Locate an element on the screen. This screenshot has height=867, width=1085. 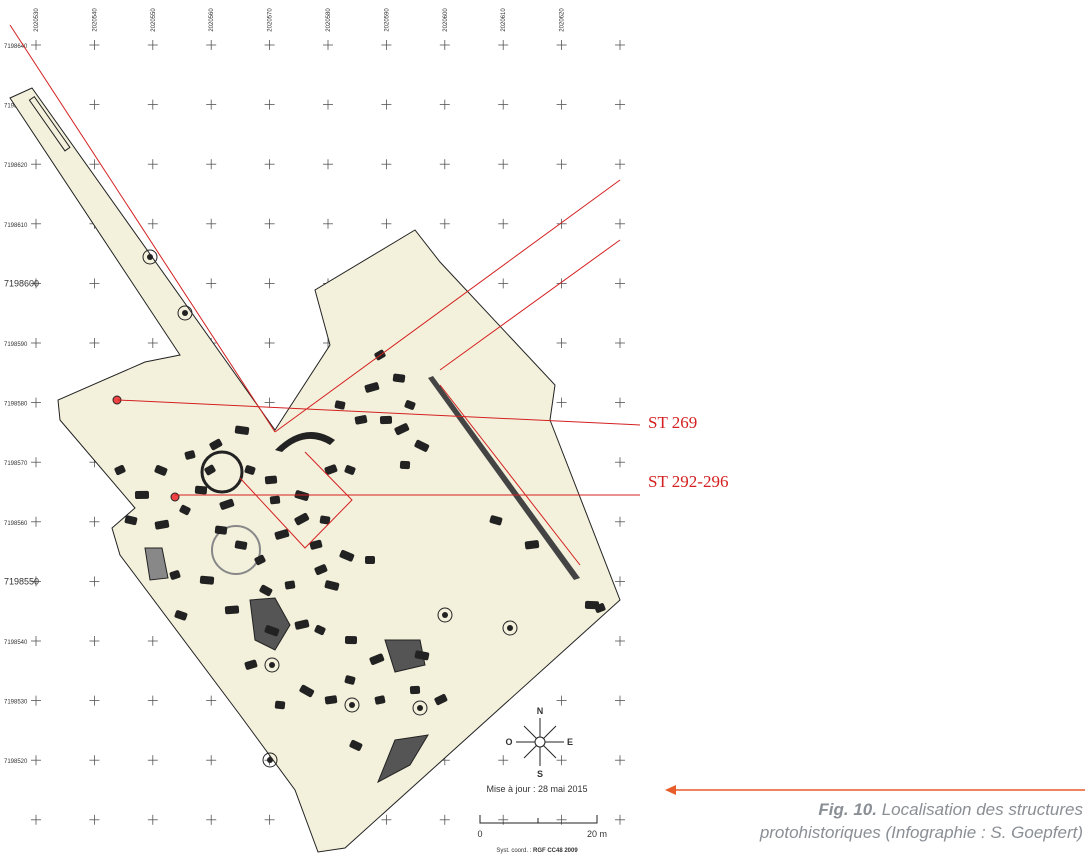
callout: ST 269 is located at coordinates (672, 422).